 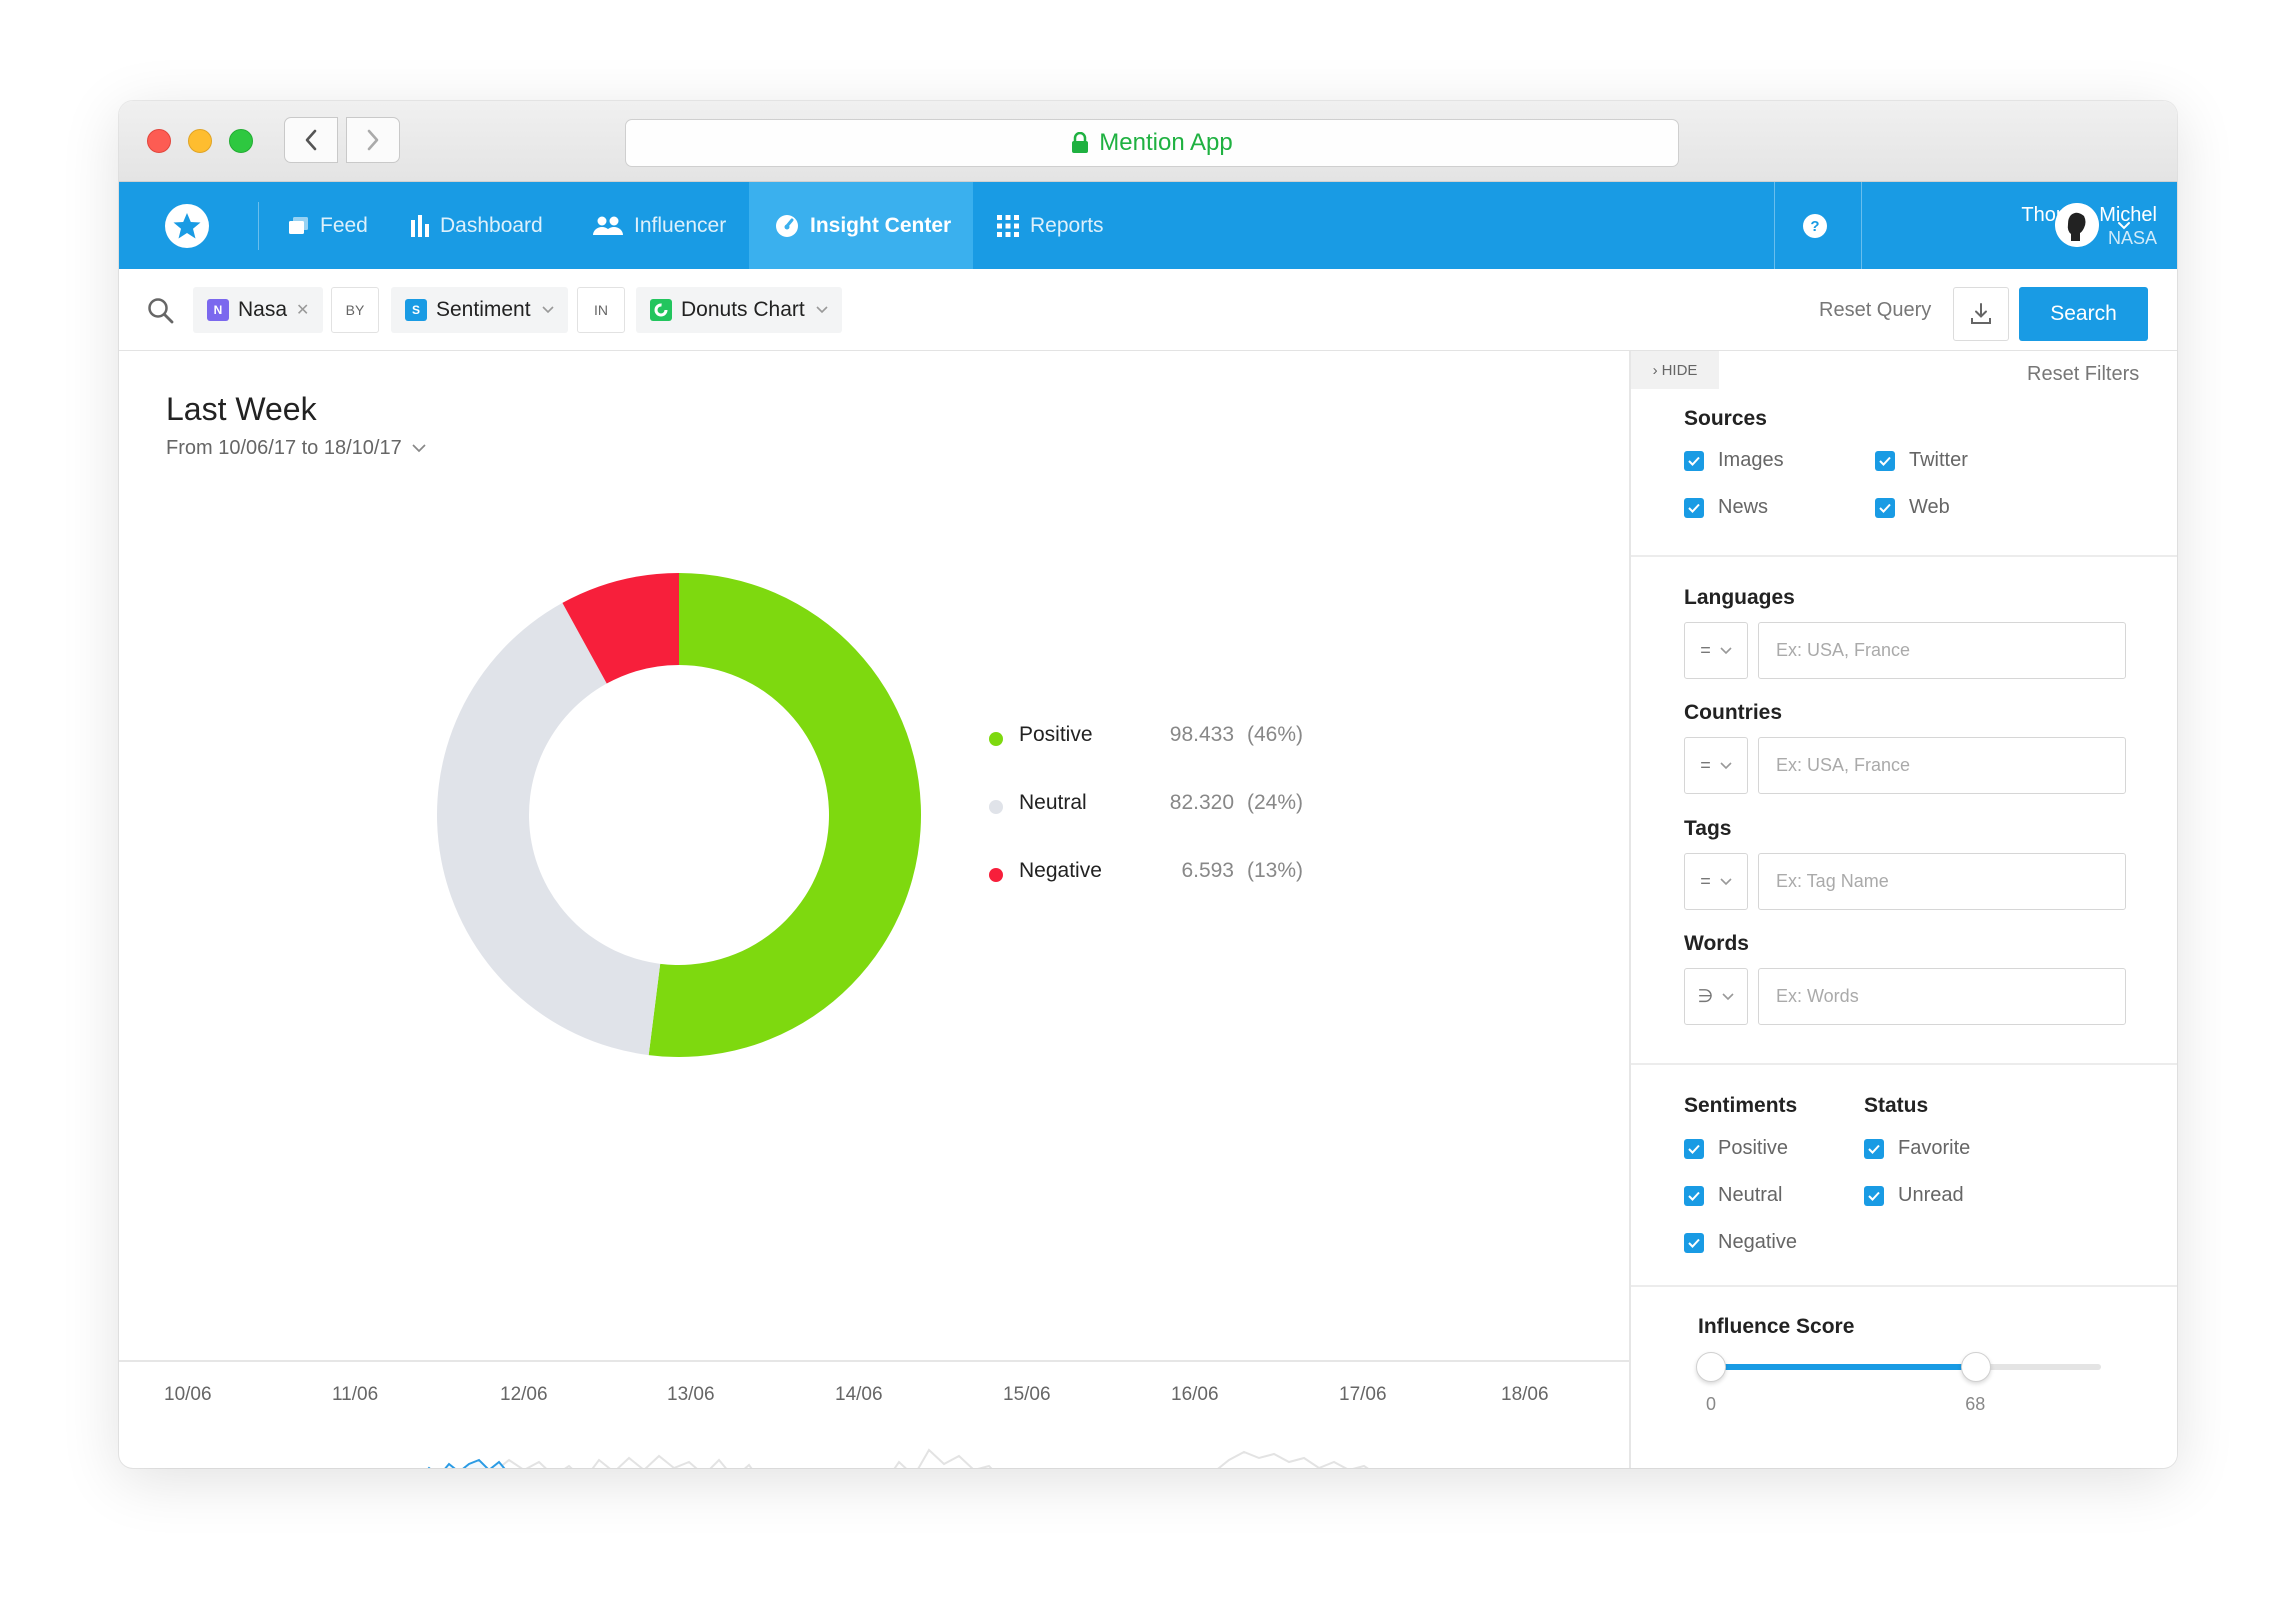 I want to click on hide-label: HIDE, so click(x=1679, y=370).